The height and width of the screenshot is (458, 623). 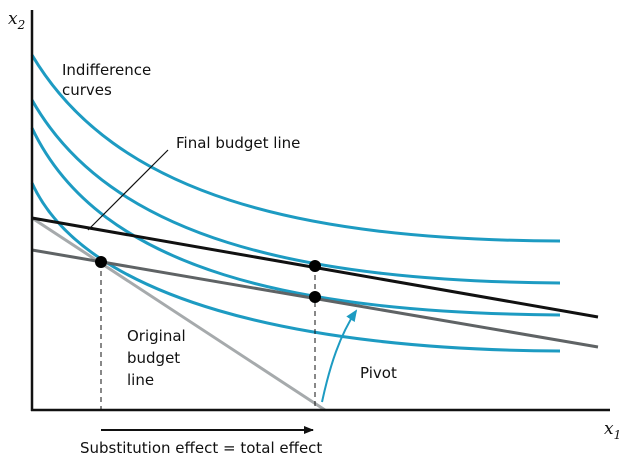 I want to click on leader-line, so click(x=128, y=190).